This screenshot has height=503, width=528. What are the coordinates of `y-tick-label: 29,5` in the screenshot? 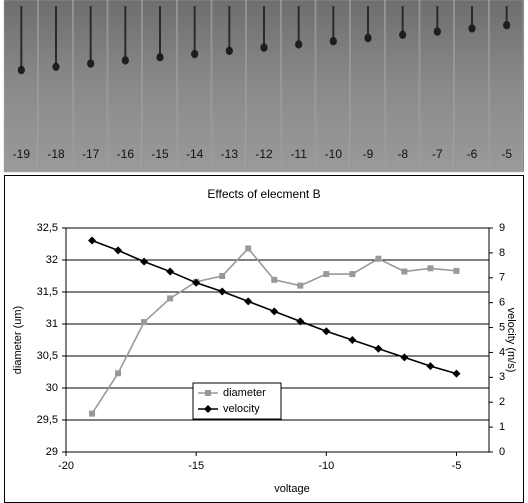 It's located at (47, 420).